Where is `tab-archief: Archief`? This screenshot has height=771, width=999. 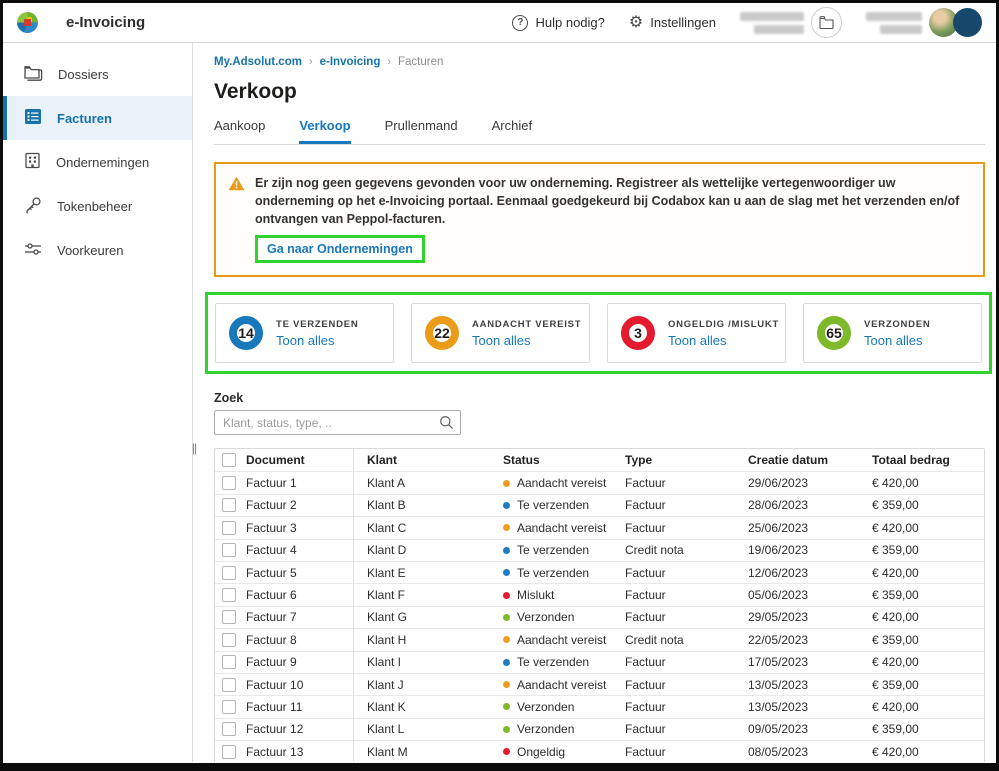 tab-archief: Archief is located at coordinates (512, 125).